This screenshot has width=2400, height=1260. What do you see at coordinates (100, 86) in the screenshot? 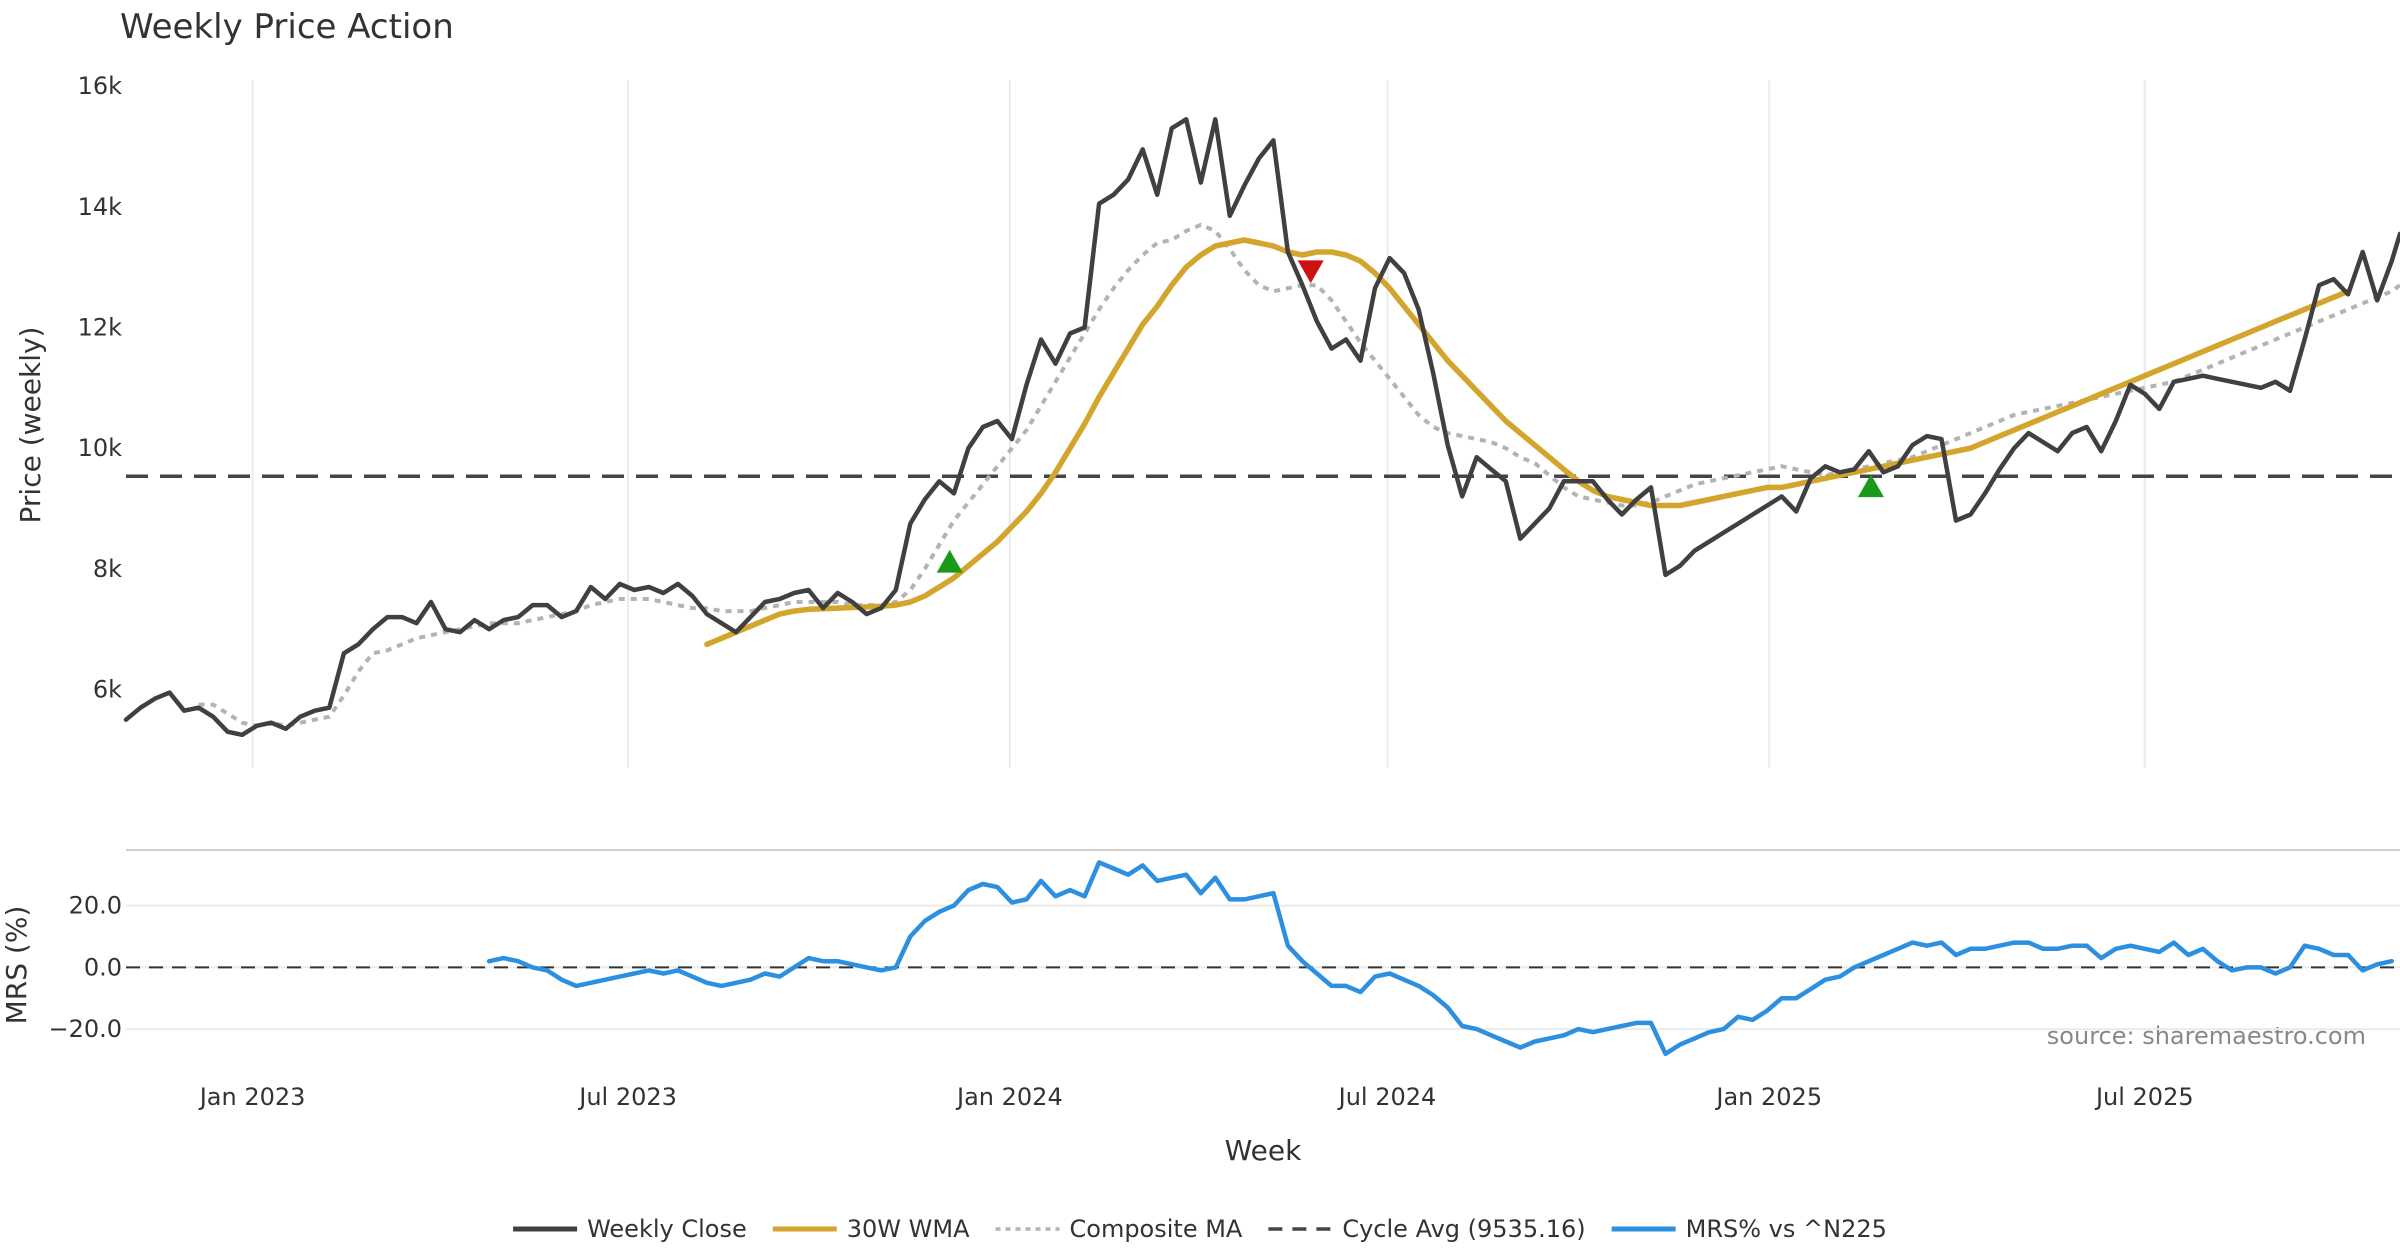
I see `price-y-tick-label: 16k` at bounding box center [100, 86].